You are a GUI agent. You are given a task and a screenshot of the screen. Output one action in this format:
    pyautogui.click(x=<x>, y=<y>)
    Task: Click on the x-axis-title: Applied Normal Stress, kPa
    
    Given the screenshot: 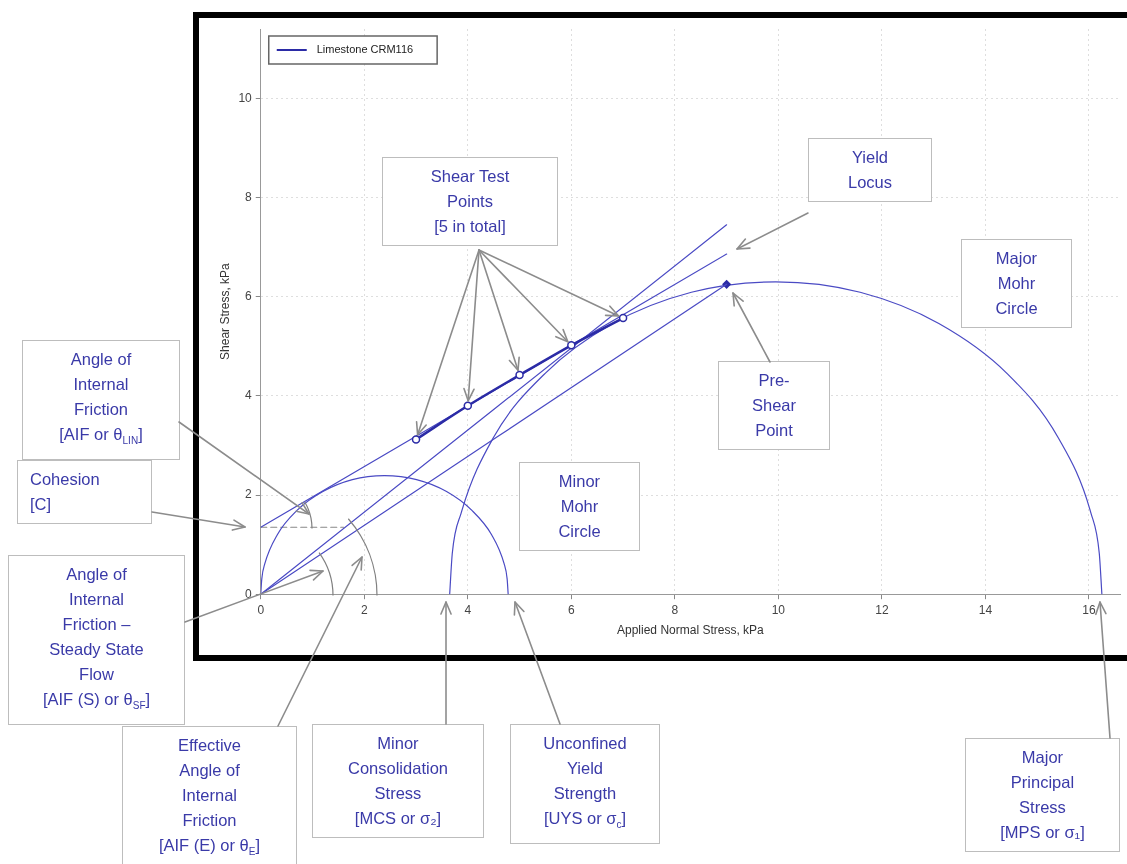 What is the action you would take?
    pyautogui.click(x=691, y=630)
    